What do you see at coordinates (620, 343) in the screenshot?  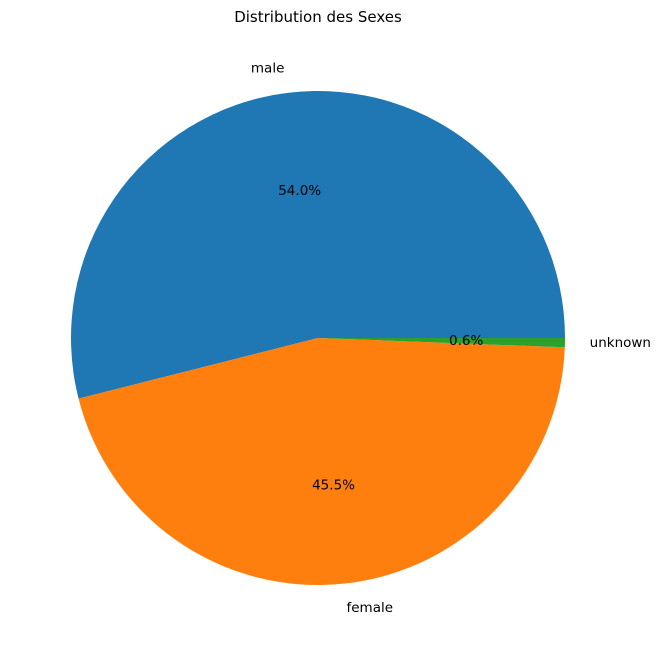 I see `category-label-unknown: unknown` at bounding box center [620, 343].